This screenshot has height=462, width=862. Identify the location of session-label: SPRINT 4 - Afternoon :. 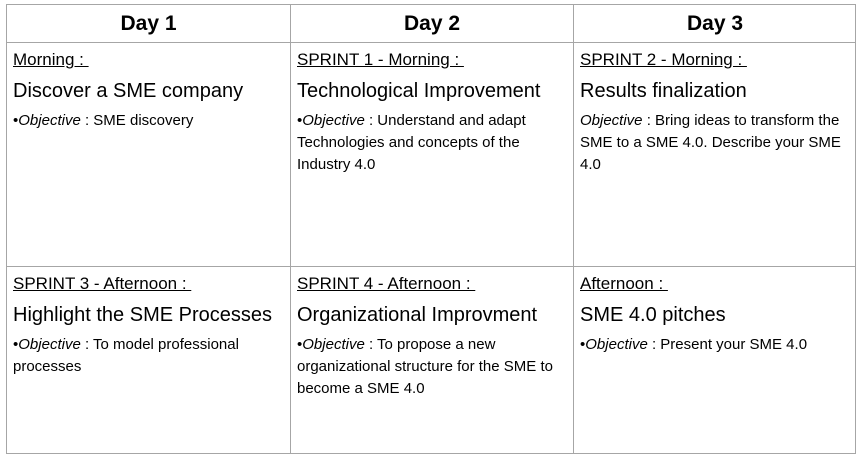
(386, 283).